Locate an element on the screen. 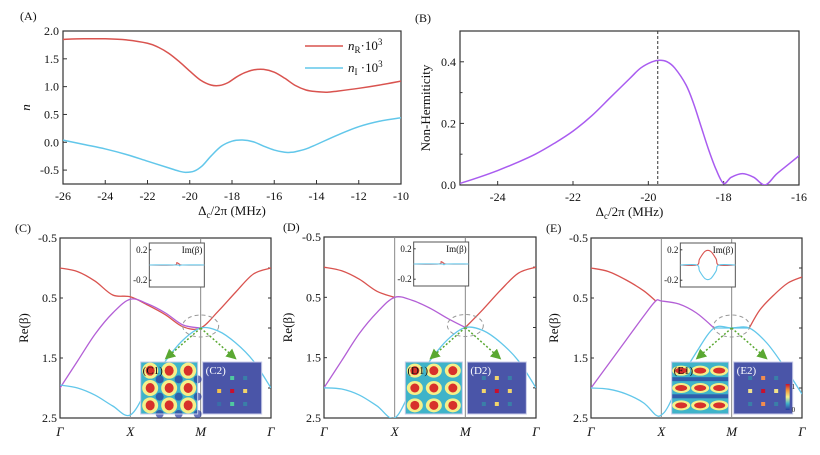 This screenshot has width=820, height=455. panel-label: (B) is located at coordinates (423, 18).